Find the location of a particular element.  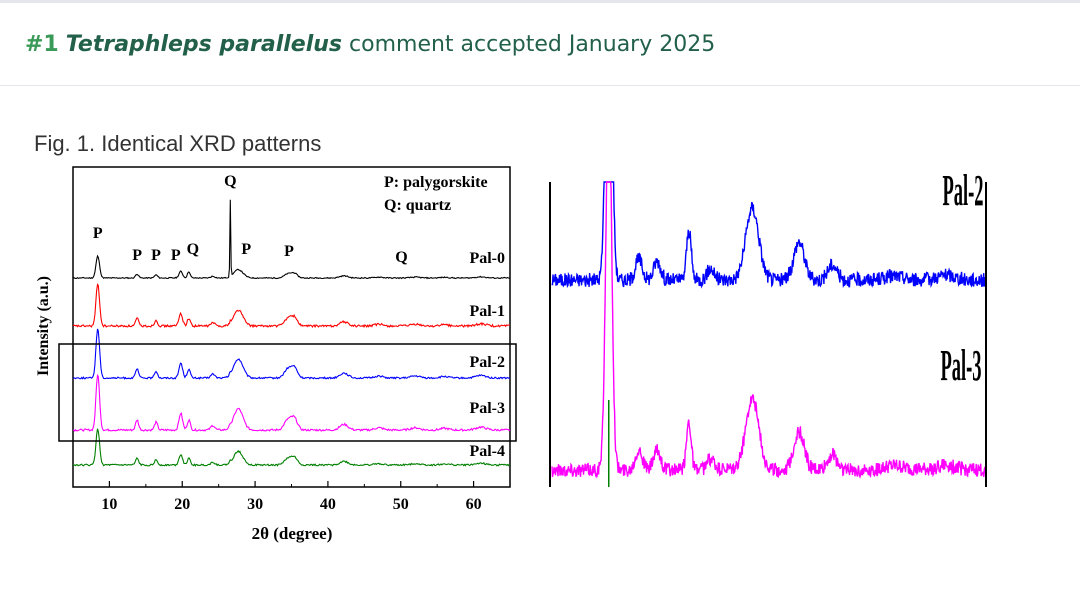

x-tick-label-30: 30 is located at coordinates (255, 504).